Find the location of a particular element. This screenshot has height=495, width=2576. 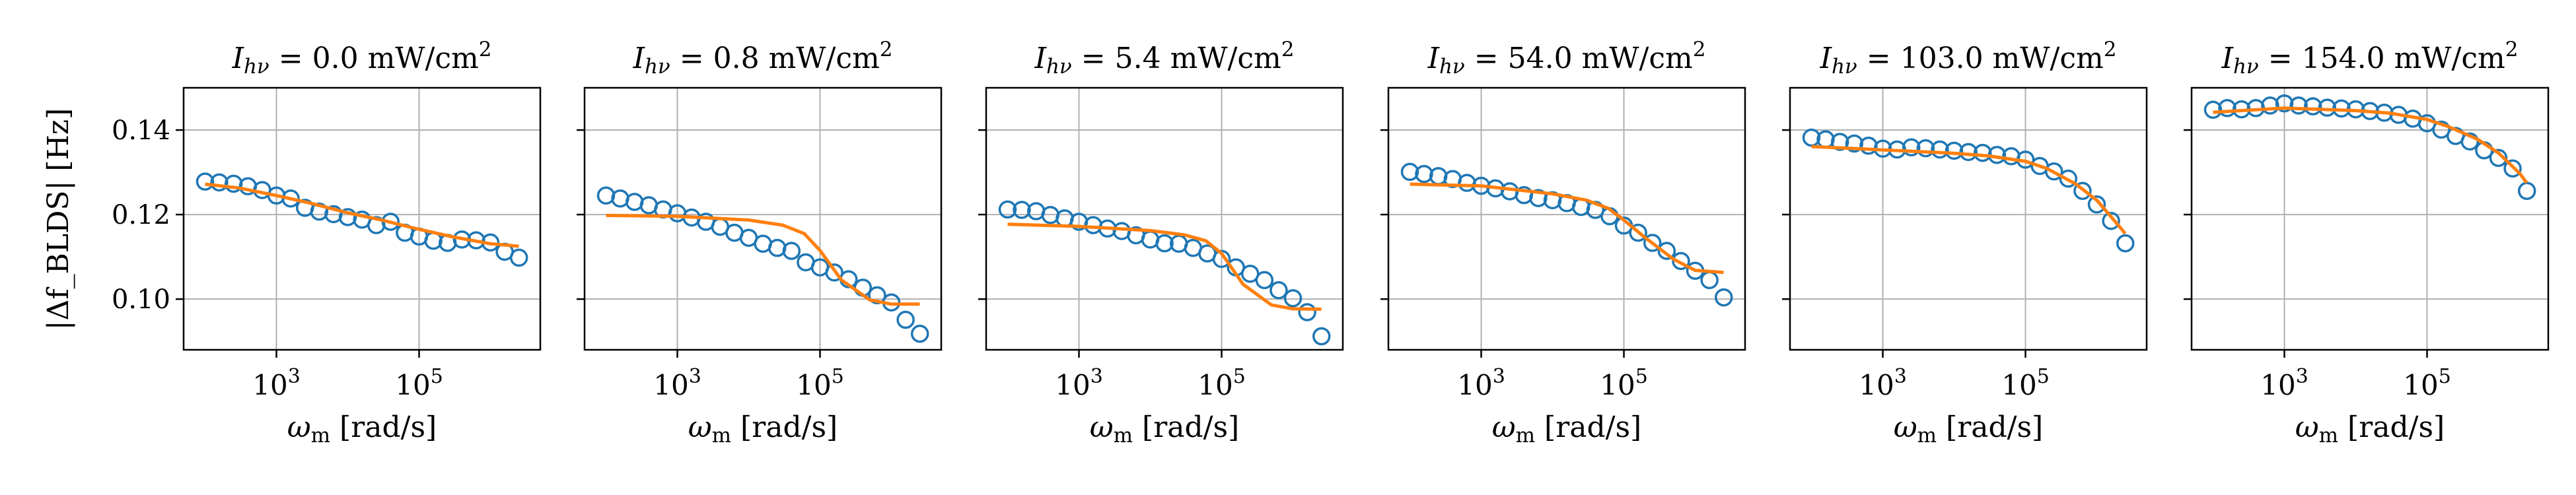

chart-title: Ihν = 5.4 mW/cm2 is located at coordinates (1164, 59).